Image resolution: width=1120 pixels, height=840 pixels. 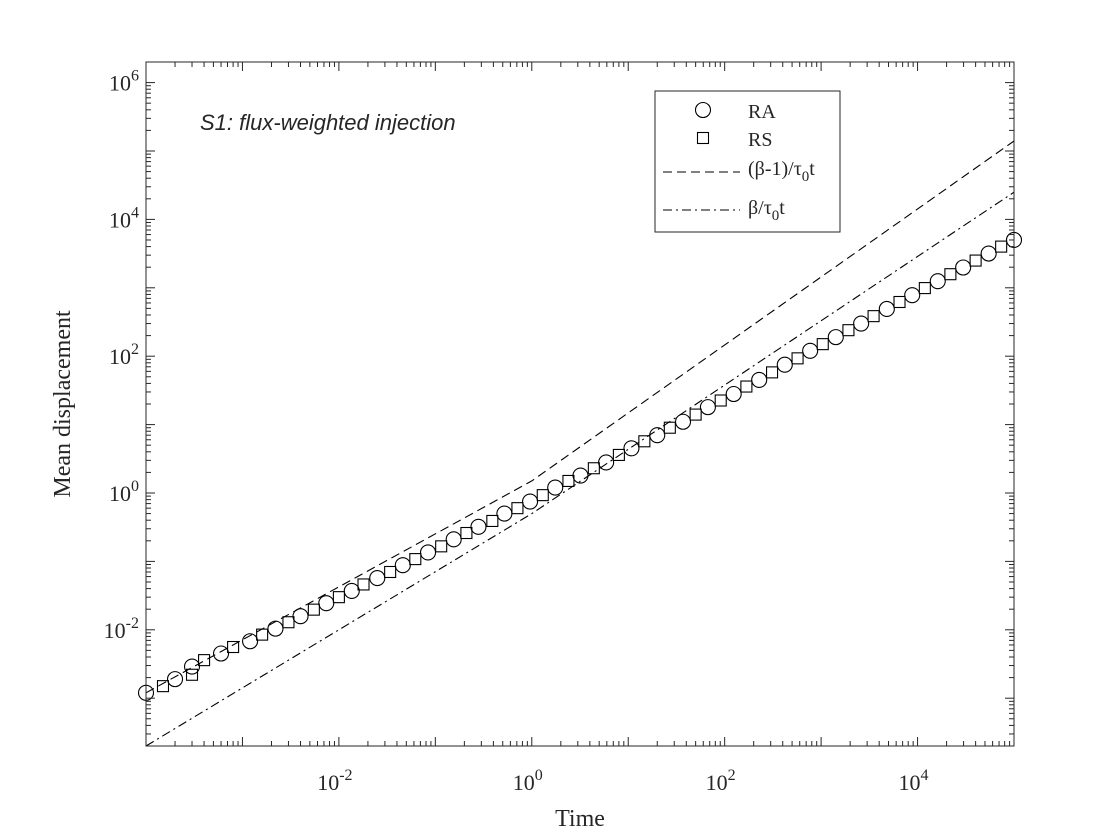 What do you see at coordinates (63, 404) in the screenshot?
I see `y-axis-label: Mean displacement` at bounding box center [63, 404].